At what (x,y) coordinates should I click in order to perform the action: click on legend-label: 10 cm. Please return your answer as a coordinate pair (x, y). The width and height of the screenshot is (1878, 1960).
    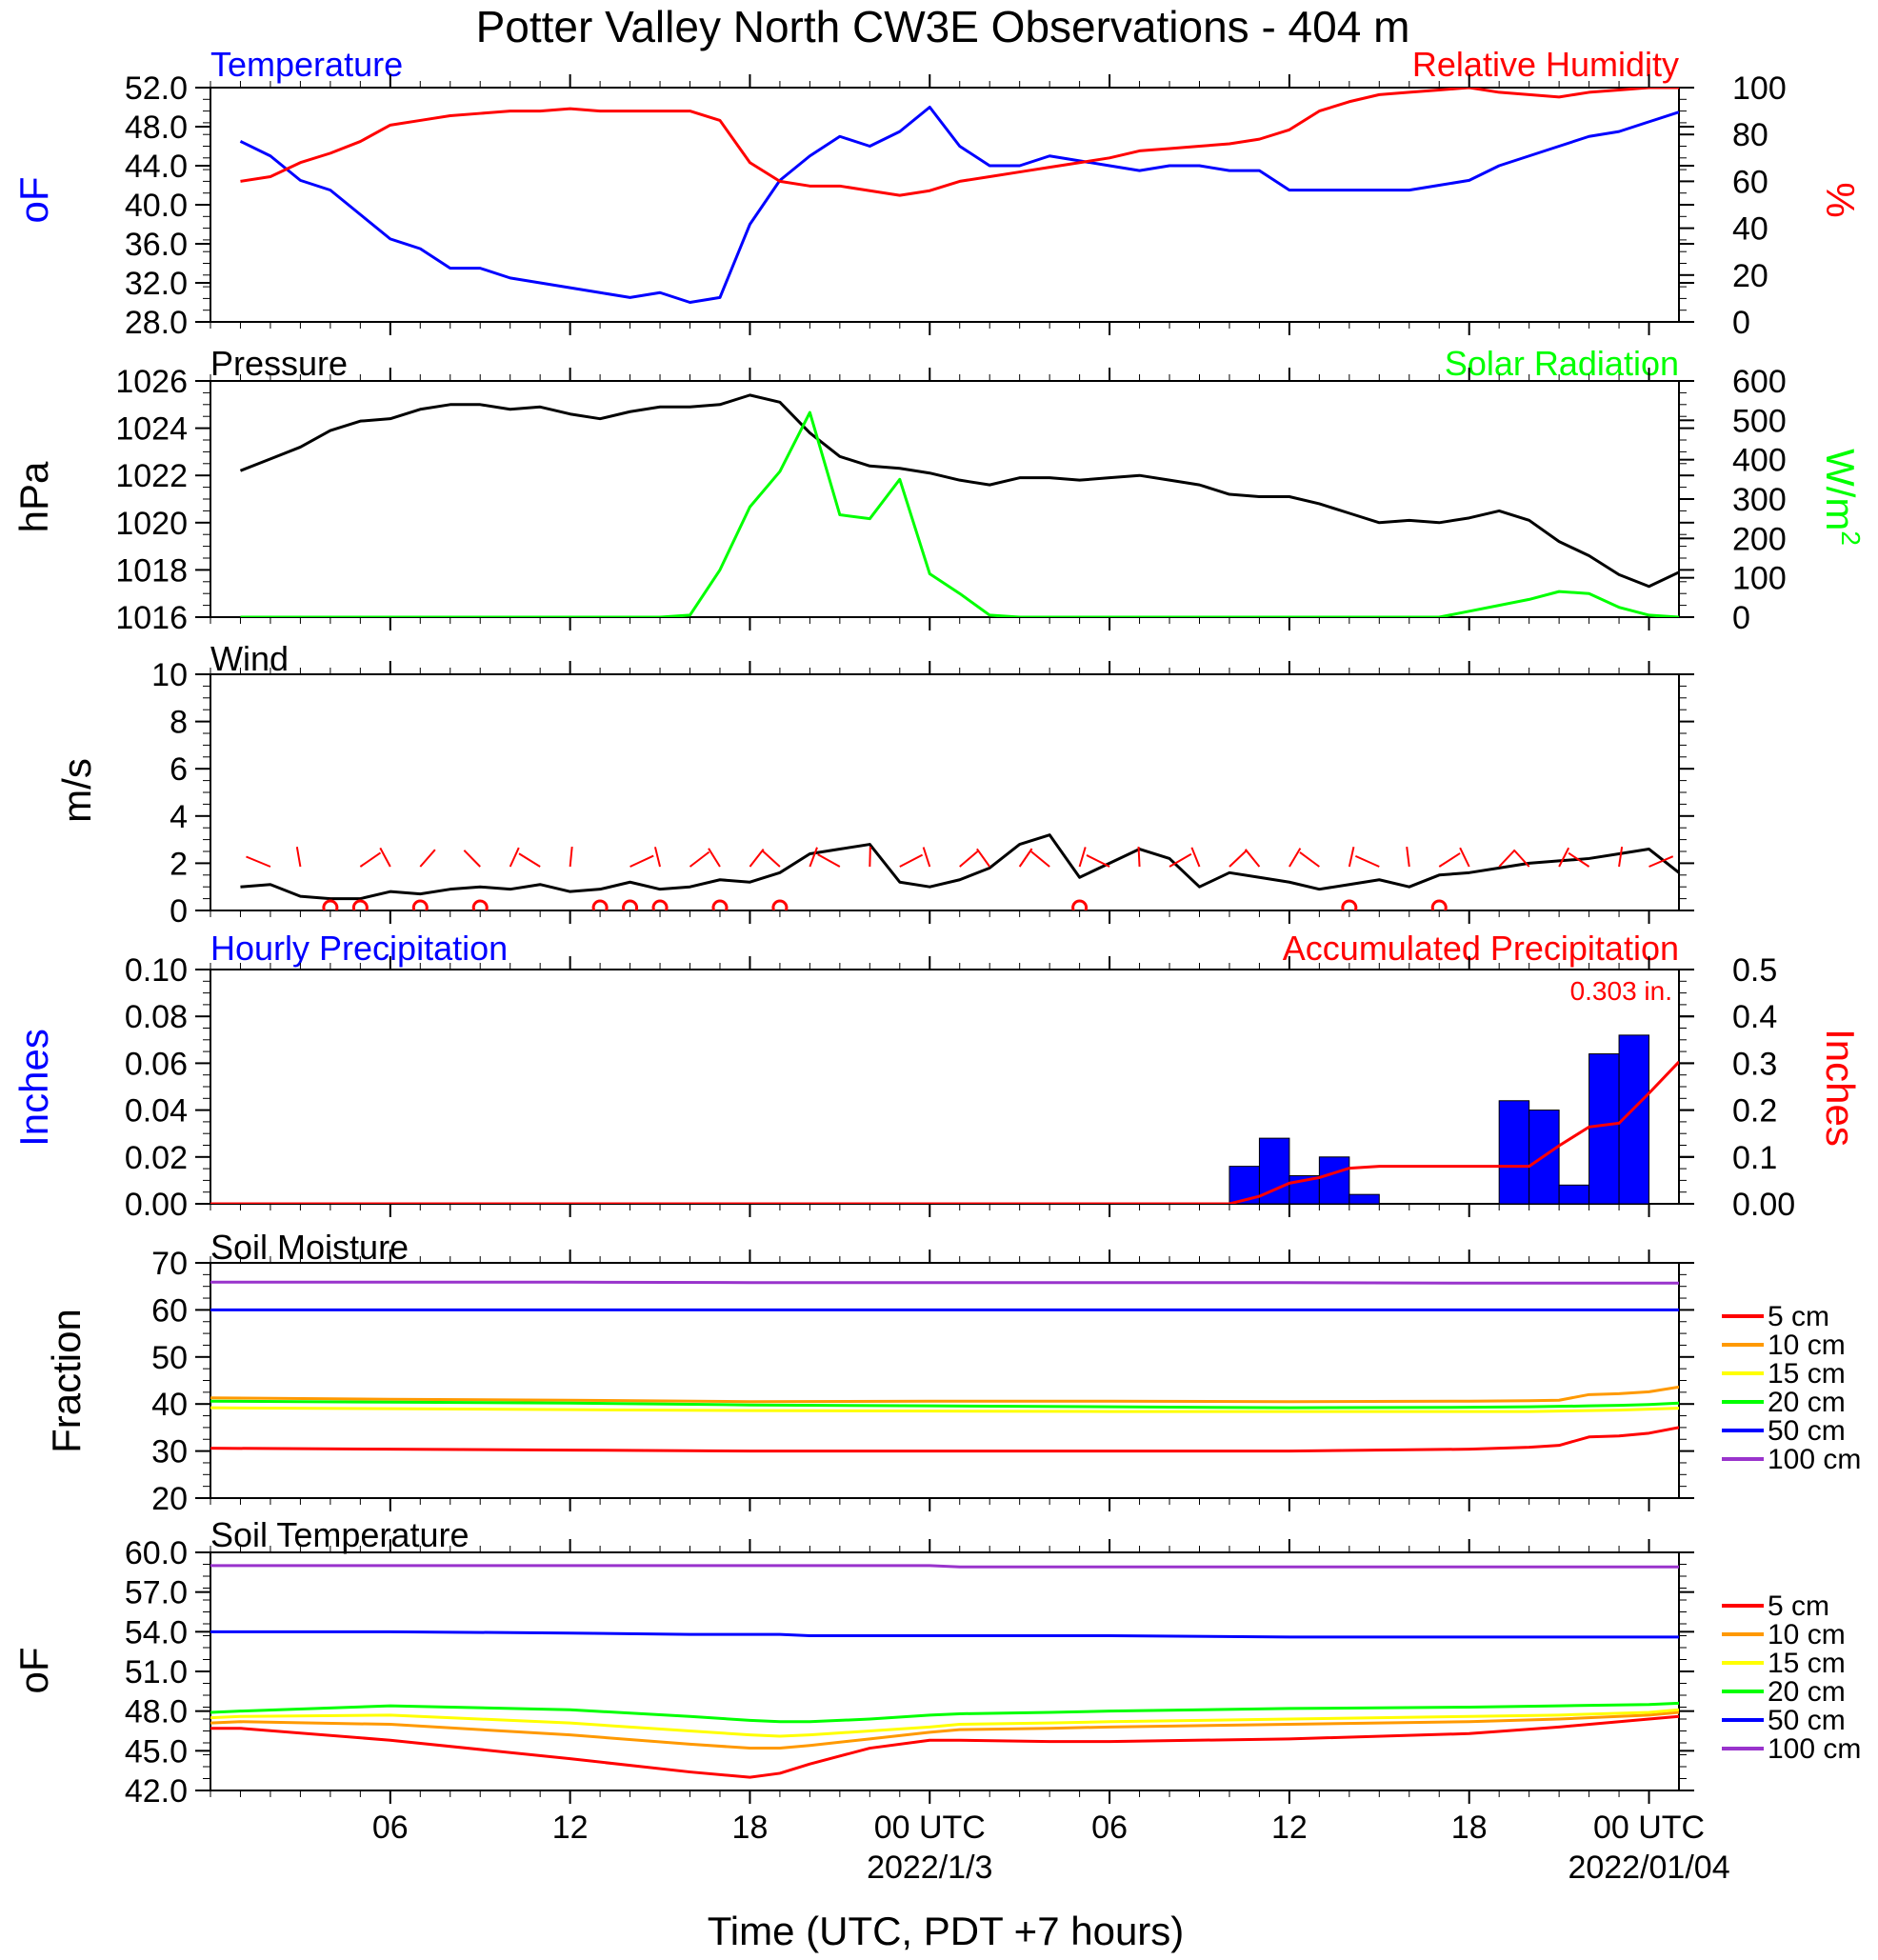
    Looking at the image, I should click on (1807, 1634).